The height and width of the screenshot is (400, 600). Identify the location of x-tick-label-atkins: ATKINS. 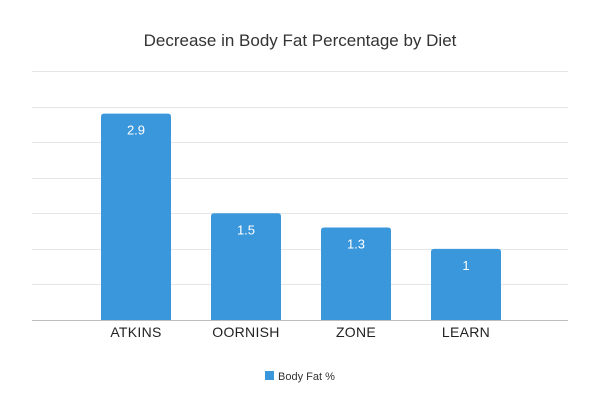
(135, 332).